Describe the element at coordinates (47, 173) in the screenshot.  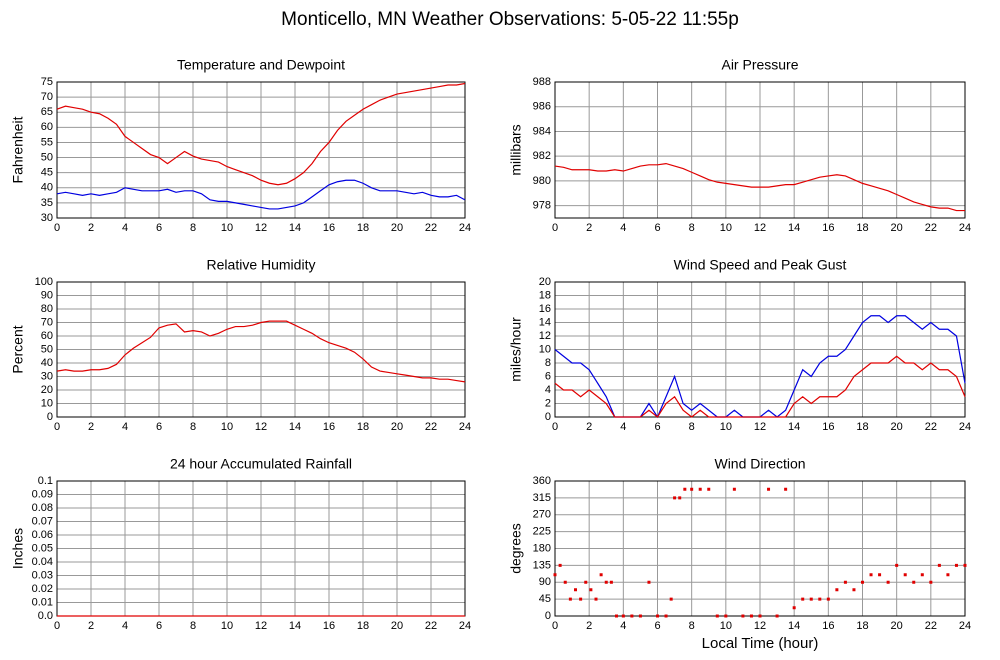
I see `y-tick-label: 45` at that location.